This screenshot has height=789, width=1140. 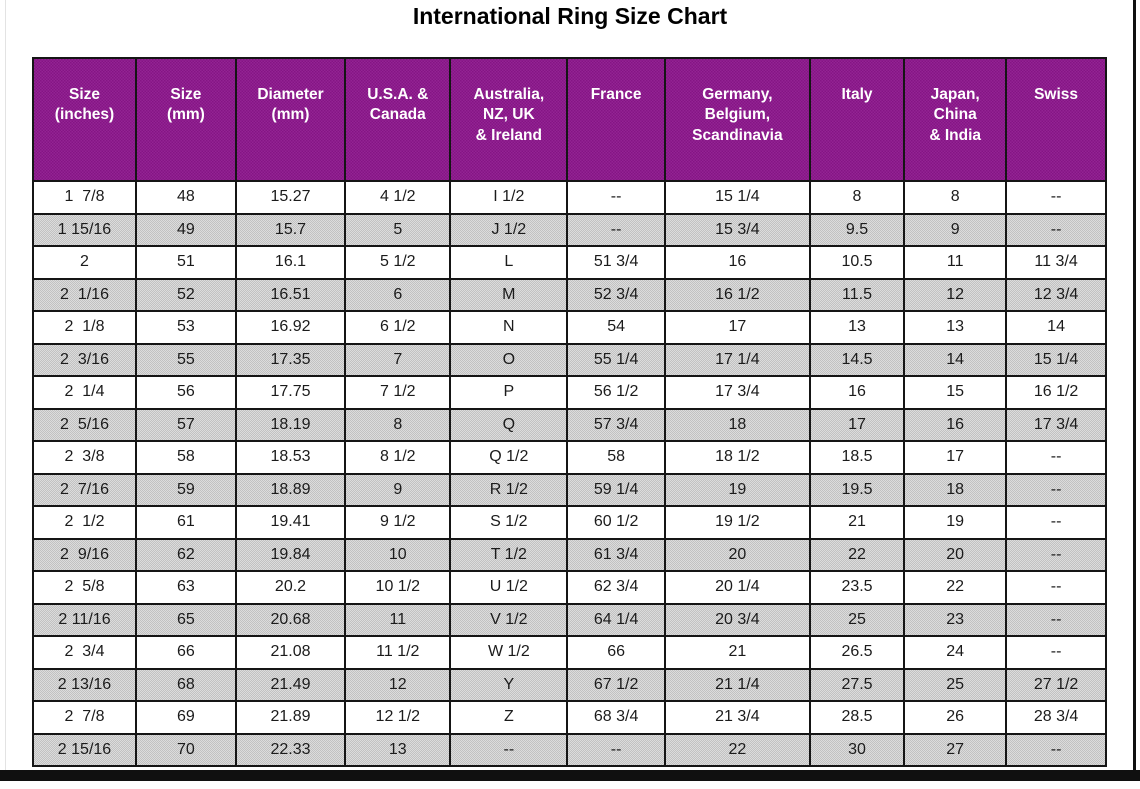 What do you see at coordinates (616, 717) in the screenshot?
I see `table-cell: 68 3/4` at bounding box center [616, 717].